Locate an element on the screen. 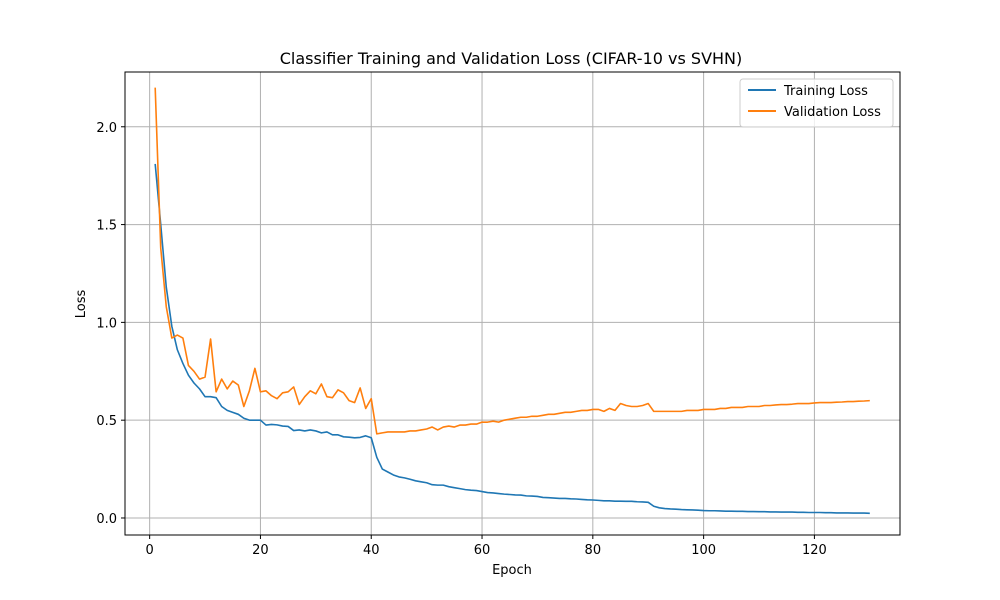 The height and width of the screenshot is (600, 1000). x-axis-label: Epoch is located at coordinates (512, 570).